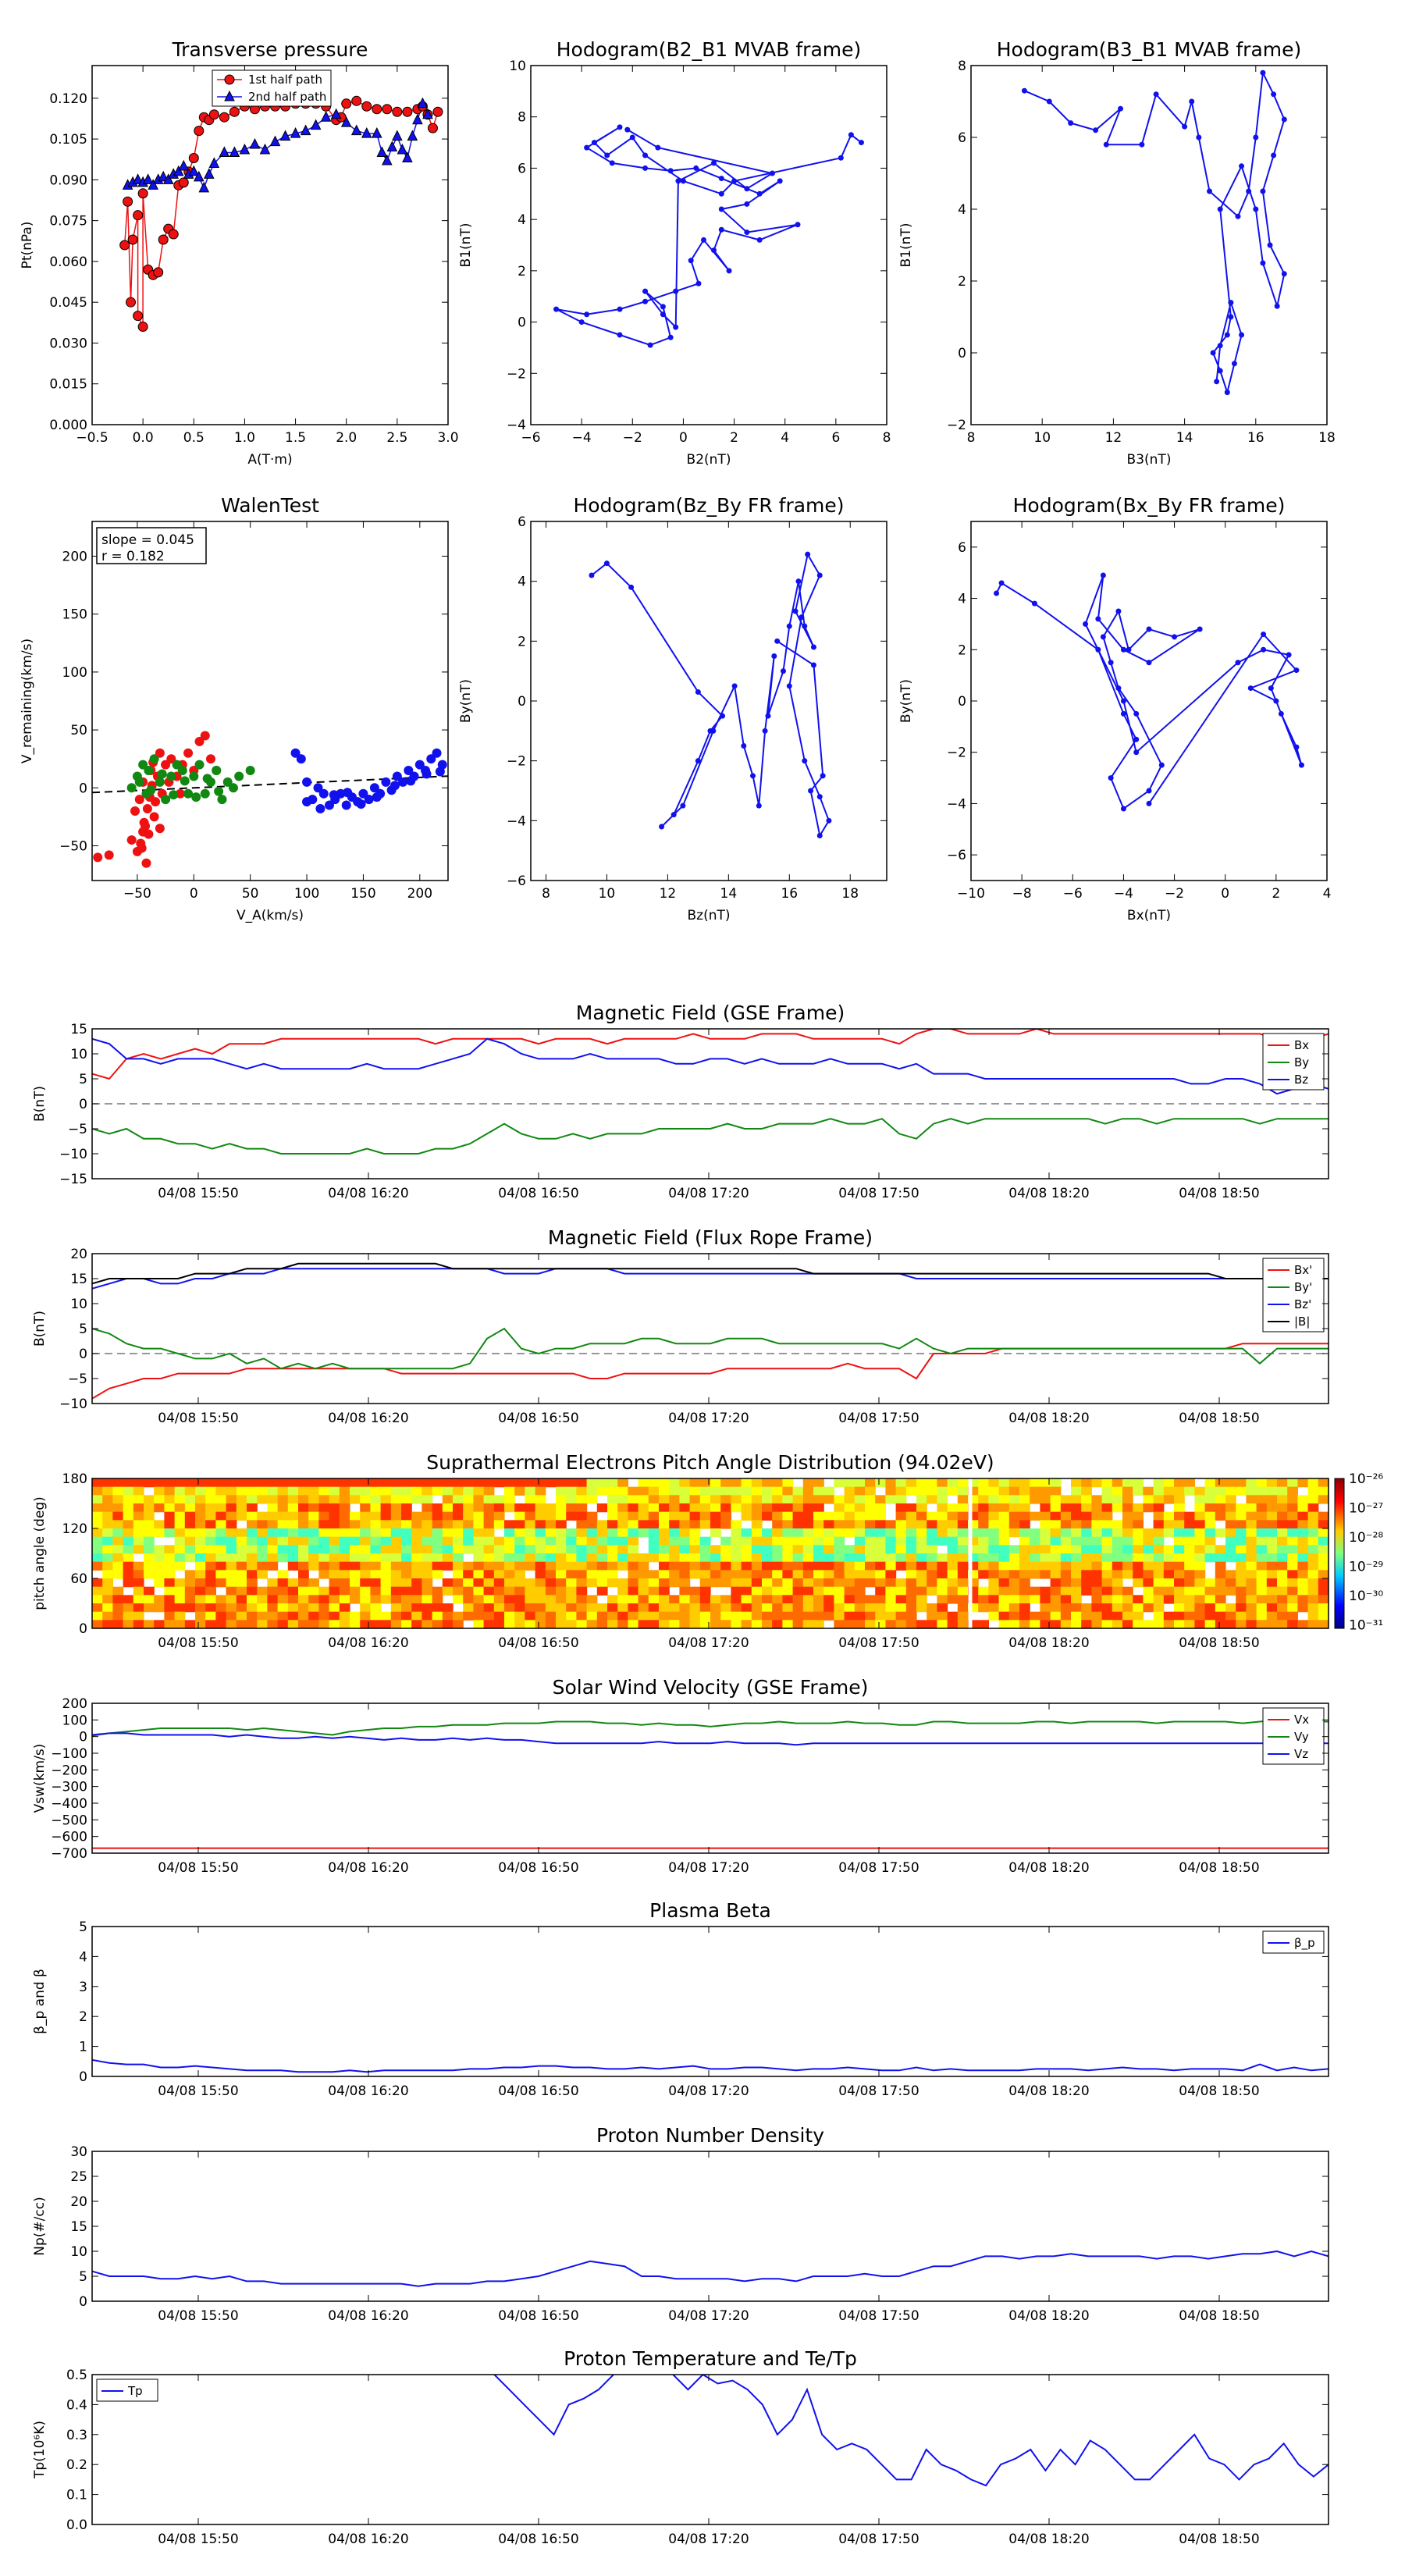 Image resolution: width=1405 pixels, height=2576 pixels. I want to click on h3-hodogram-point, so click(778, 641).